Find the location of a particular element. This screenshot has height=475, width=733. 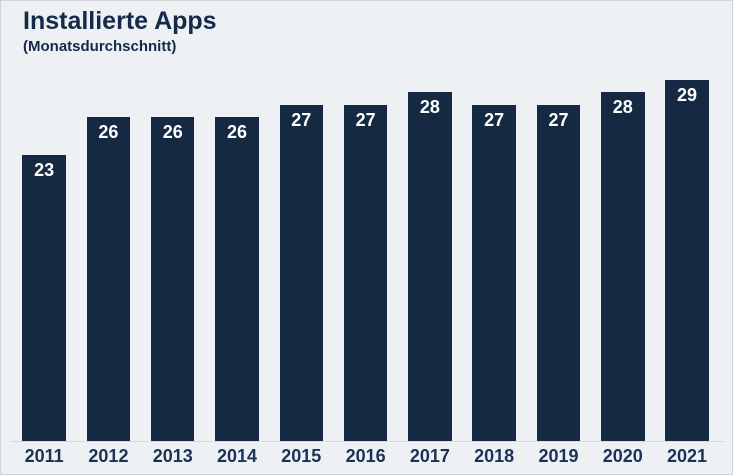

bar-2016: 27 is located at coordinates (365, 272).